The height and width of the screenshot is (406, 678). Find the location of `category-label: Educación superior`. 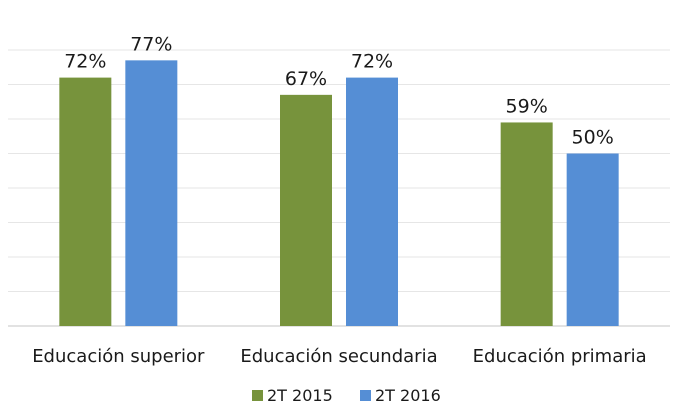

category-label: Educación superior is located at coordinates (118, 356).